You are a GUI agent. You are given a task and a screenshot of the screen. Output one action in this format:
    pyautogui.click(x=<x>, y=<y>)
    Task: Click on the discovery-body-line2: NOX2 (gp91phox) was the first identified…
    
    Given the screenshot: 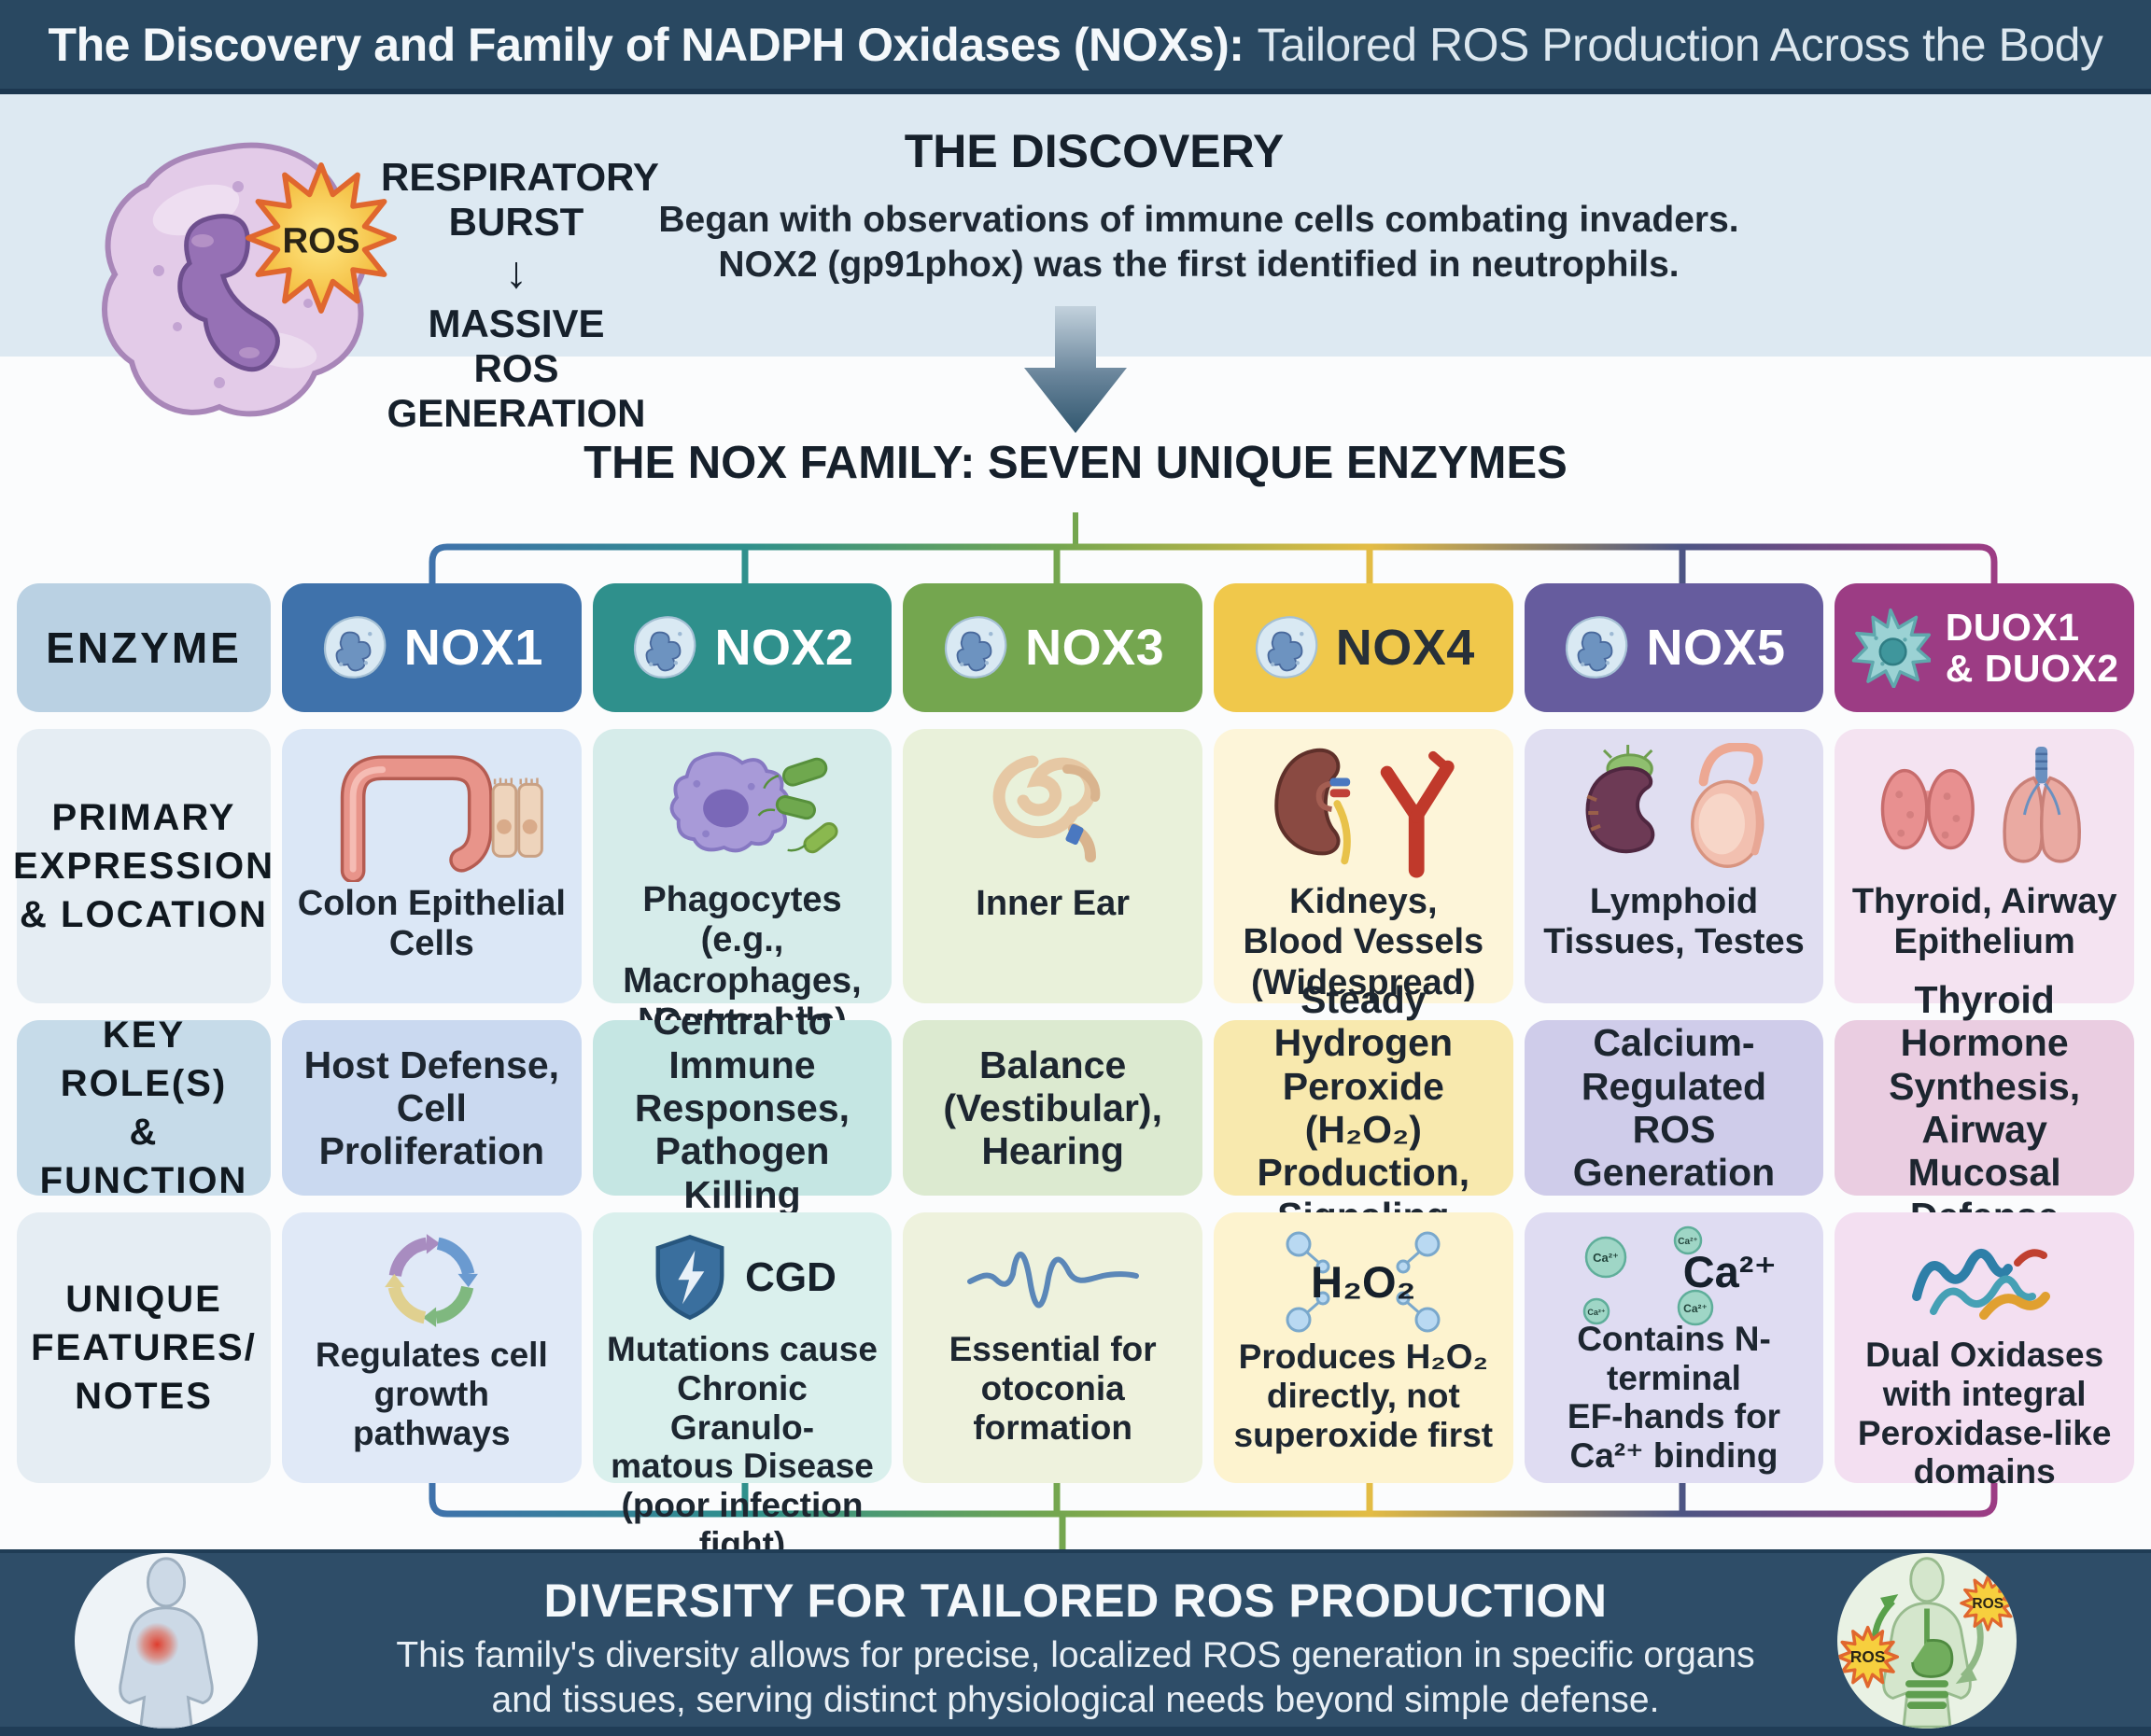 What is the action you would take?
    pyautogui.click(x=1199, y=264)
    